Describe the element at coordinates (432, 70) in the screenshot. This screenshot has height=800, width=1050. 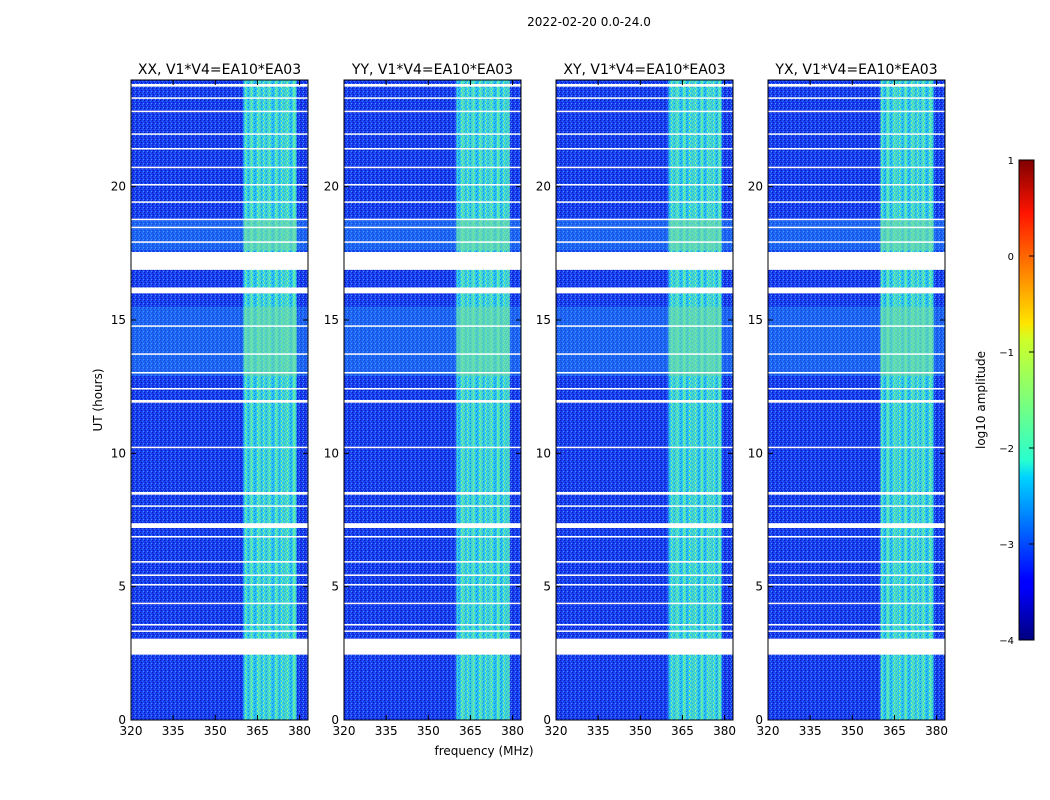
I see `panel-title: YY, V1*V4=EA10*EA03` at that location.